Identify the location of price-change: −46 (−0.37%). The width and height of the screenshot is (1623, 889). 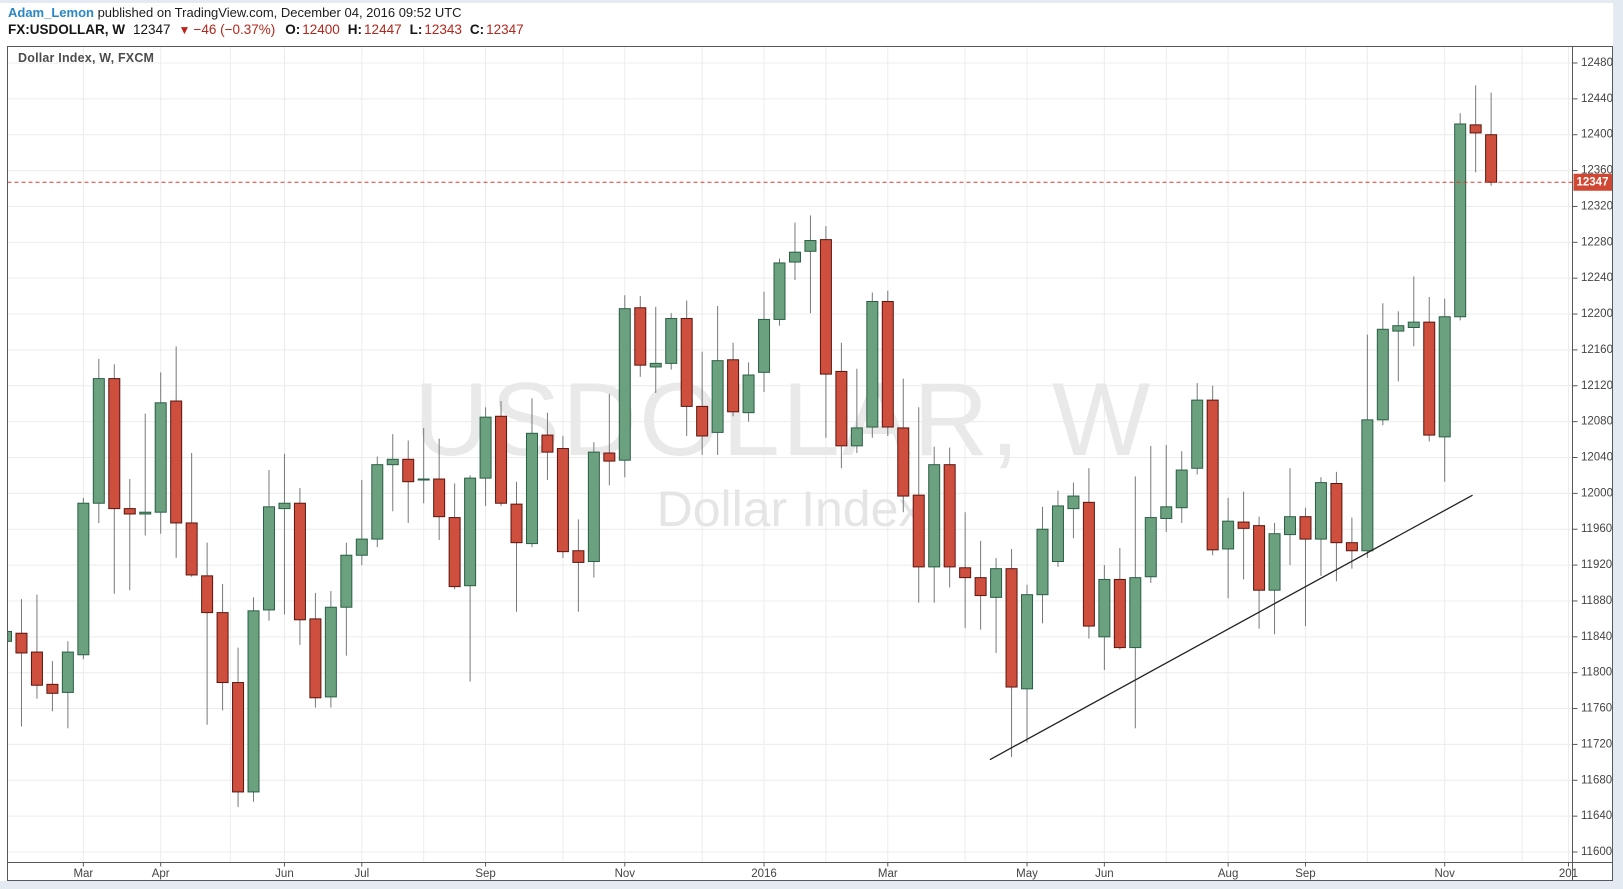
(234, 29).